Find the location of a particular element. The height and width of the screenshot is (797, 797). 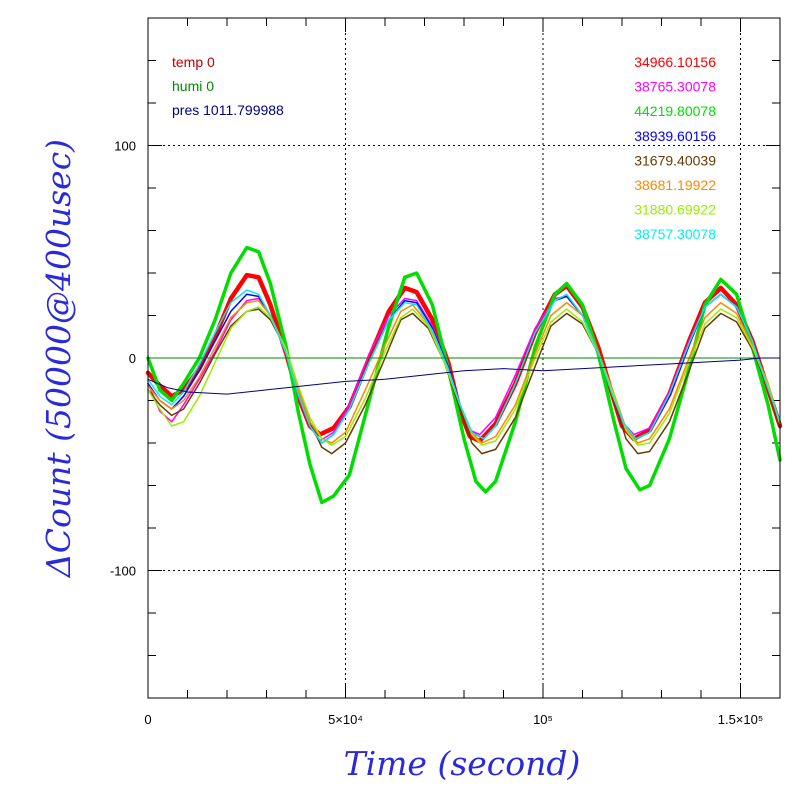

series-legend-entry: 31679.40039 is located at coordinates (675, 160).